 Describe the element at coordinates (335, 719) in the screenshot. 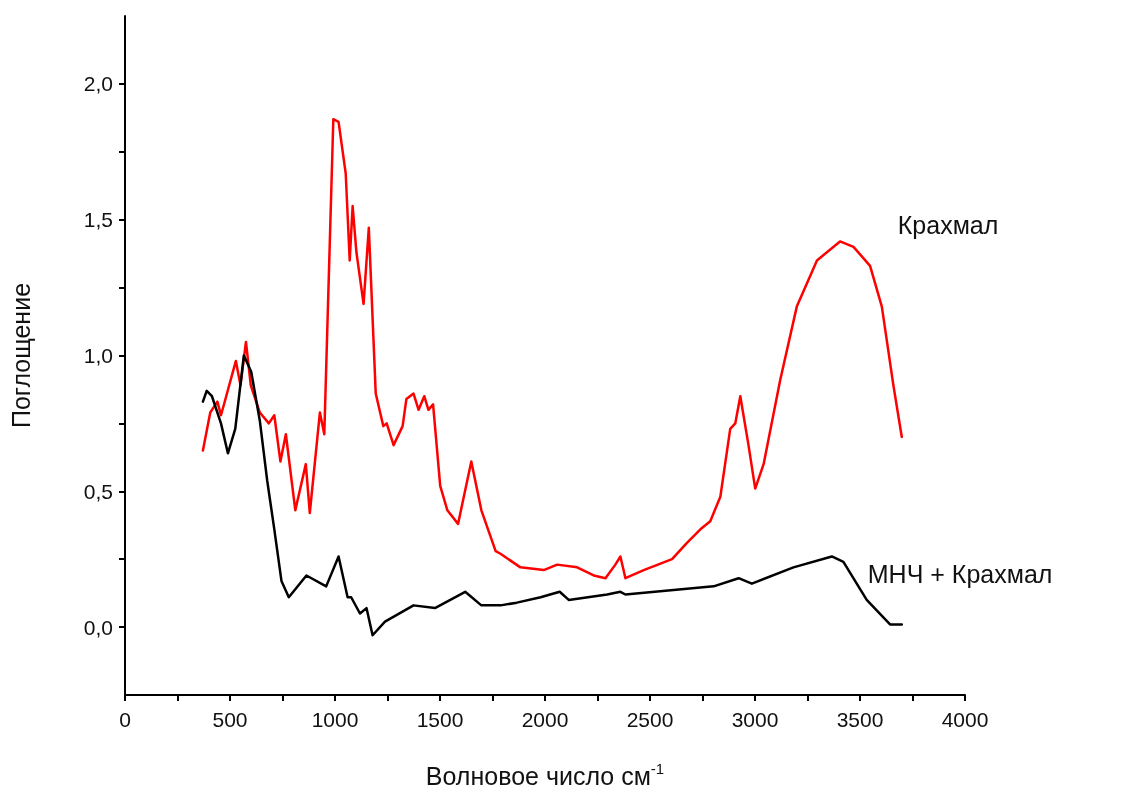

I see `x-tick-label: 1000` at that location.